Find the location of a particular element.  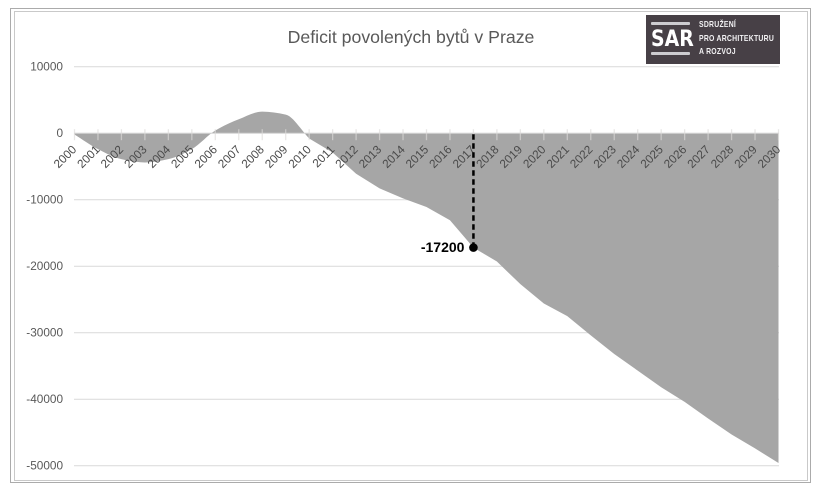

sar-logo-text: SDRUŽENÍ PRO ARCHITEKTURU A ROZVOJ is located at coordinates (745, 38).